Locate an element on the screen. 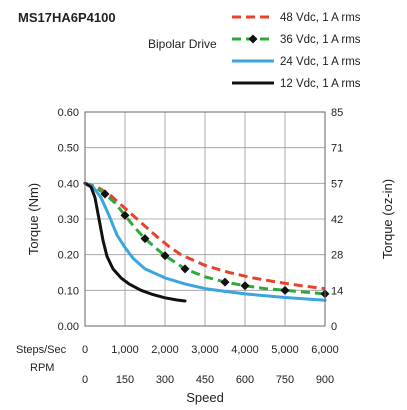 The image size is (407, 410). y-axis-left-ticks: 0.00 0.10 0.20 0.30 0.40 0.50 0.60 is located at coordinates (68, 220).